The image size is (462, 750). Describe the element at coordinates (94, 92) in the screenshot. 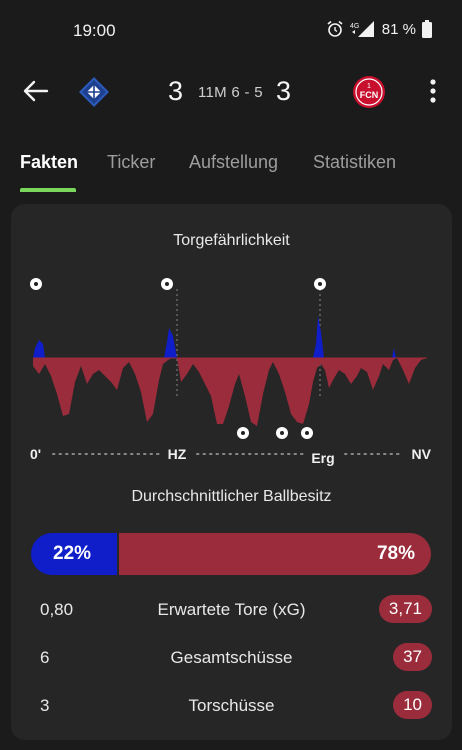

I see `club-crest-icon` at that location.